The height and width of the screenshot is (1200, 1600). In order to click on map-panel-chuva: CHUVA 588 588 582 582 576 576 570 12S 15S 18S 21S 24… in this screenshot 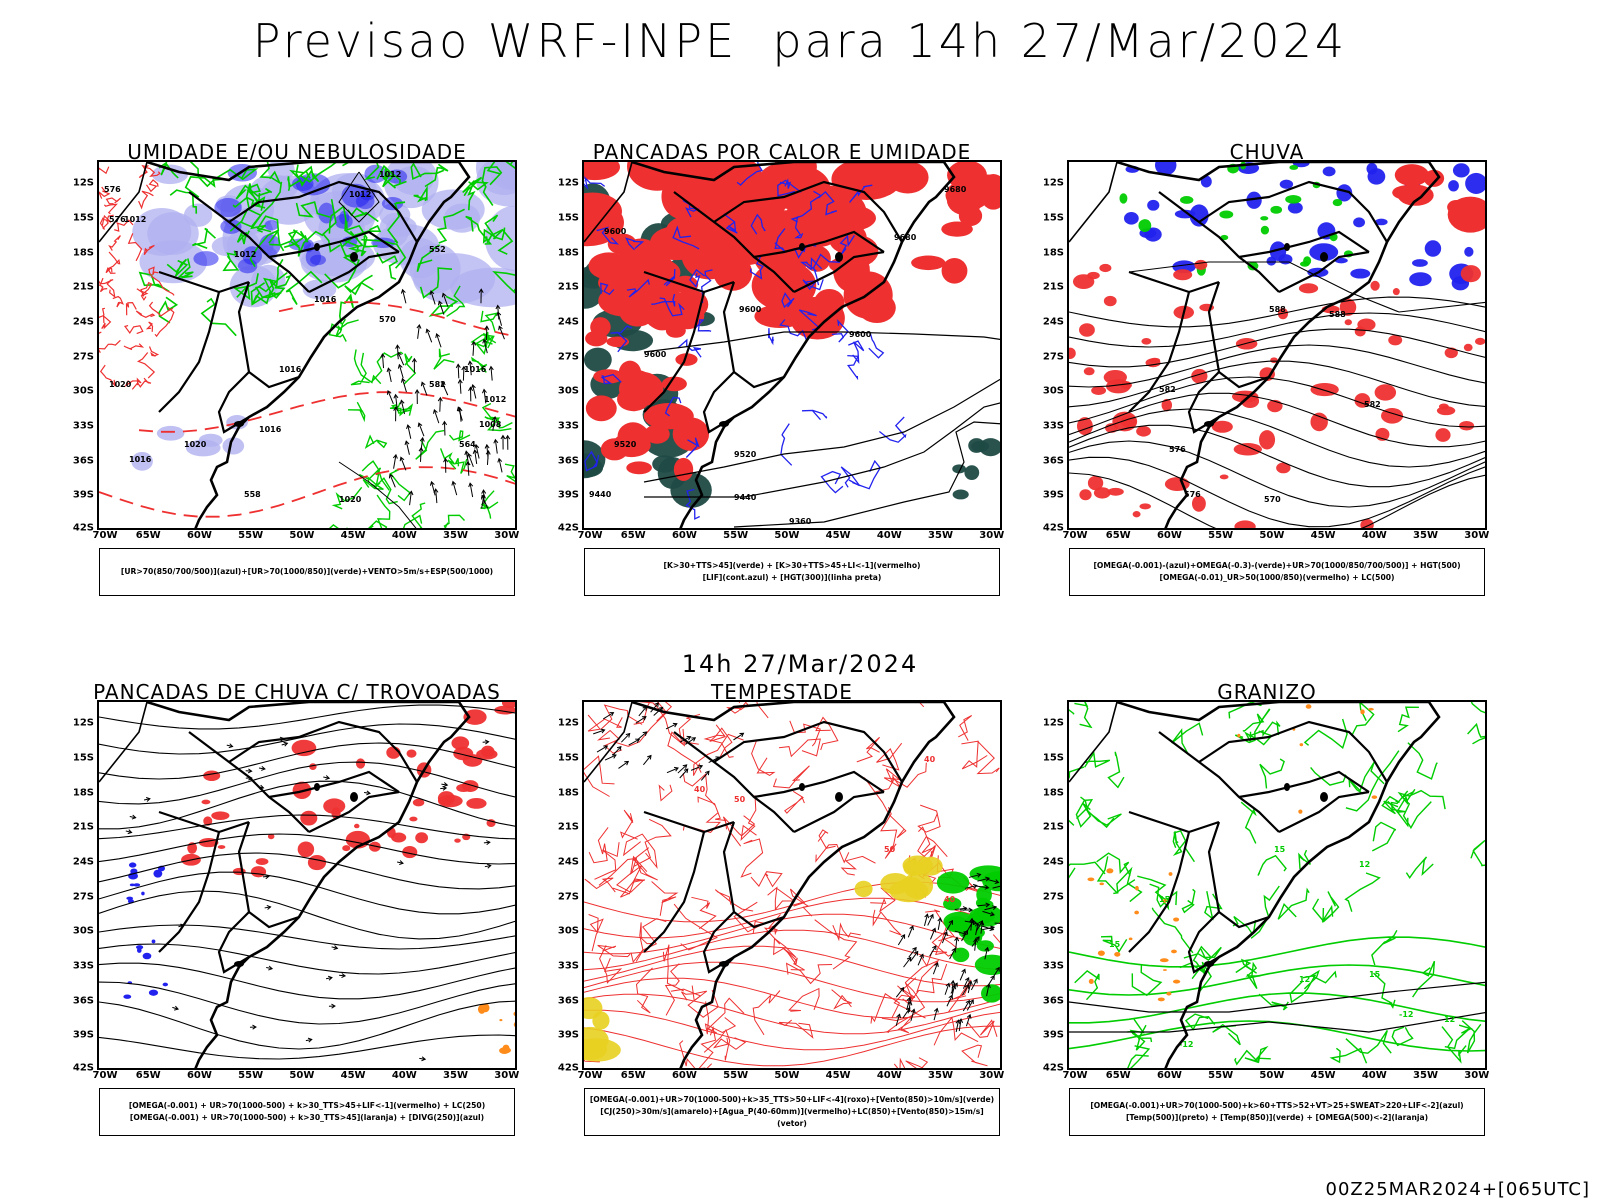, I will do `click(1267, 370)`.